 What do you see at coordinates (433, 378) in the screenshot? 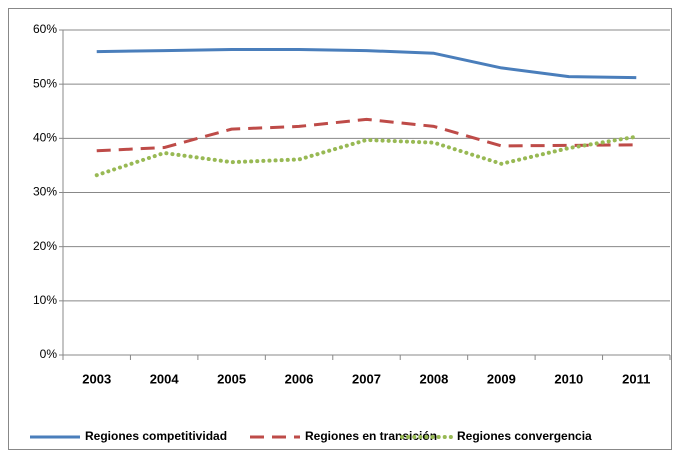
I see `x-tick-label: 2008` at bounding box center [433, 378].